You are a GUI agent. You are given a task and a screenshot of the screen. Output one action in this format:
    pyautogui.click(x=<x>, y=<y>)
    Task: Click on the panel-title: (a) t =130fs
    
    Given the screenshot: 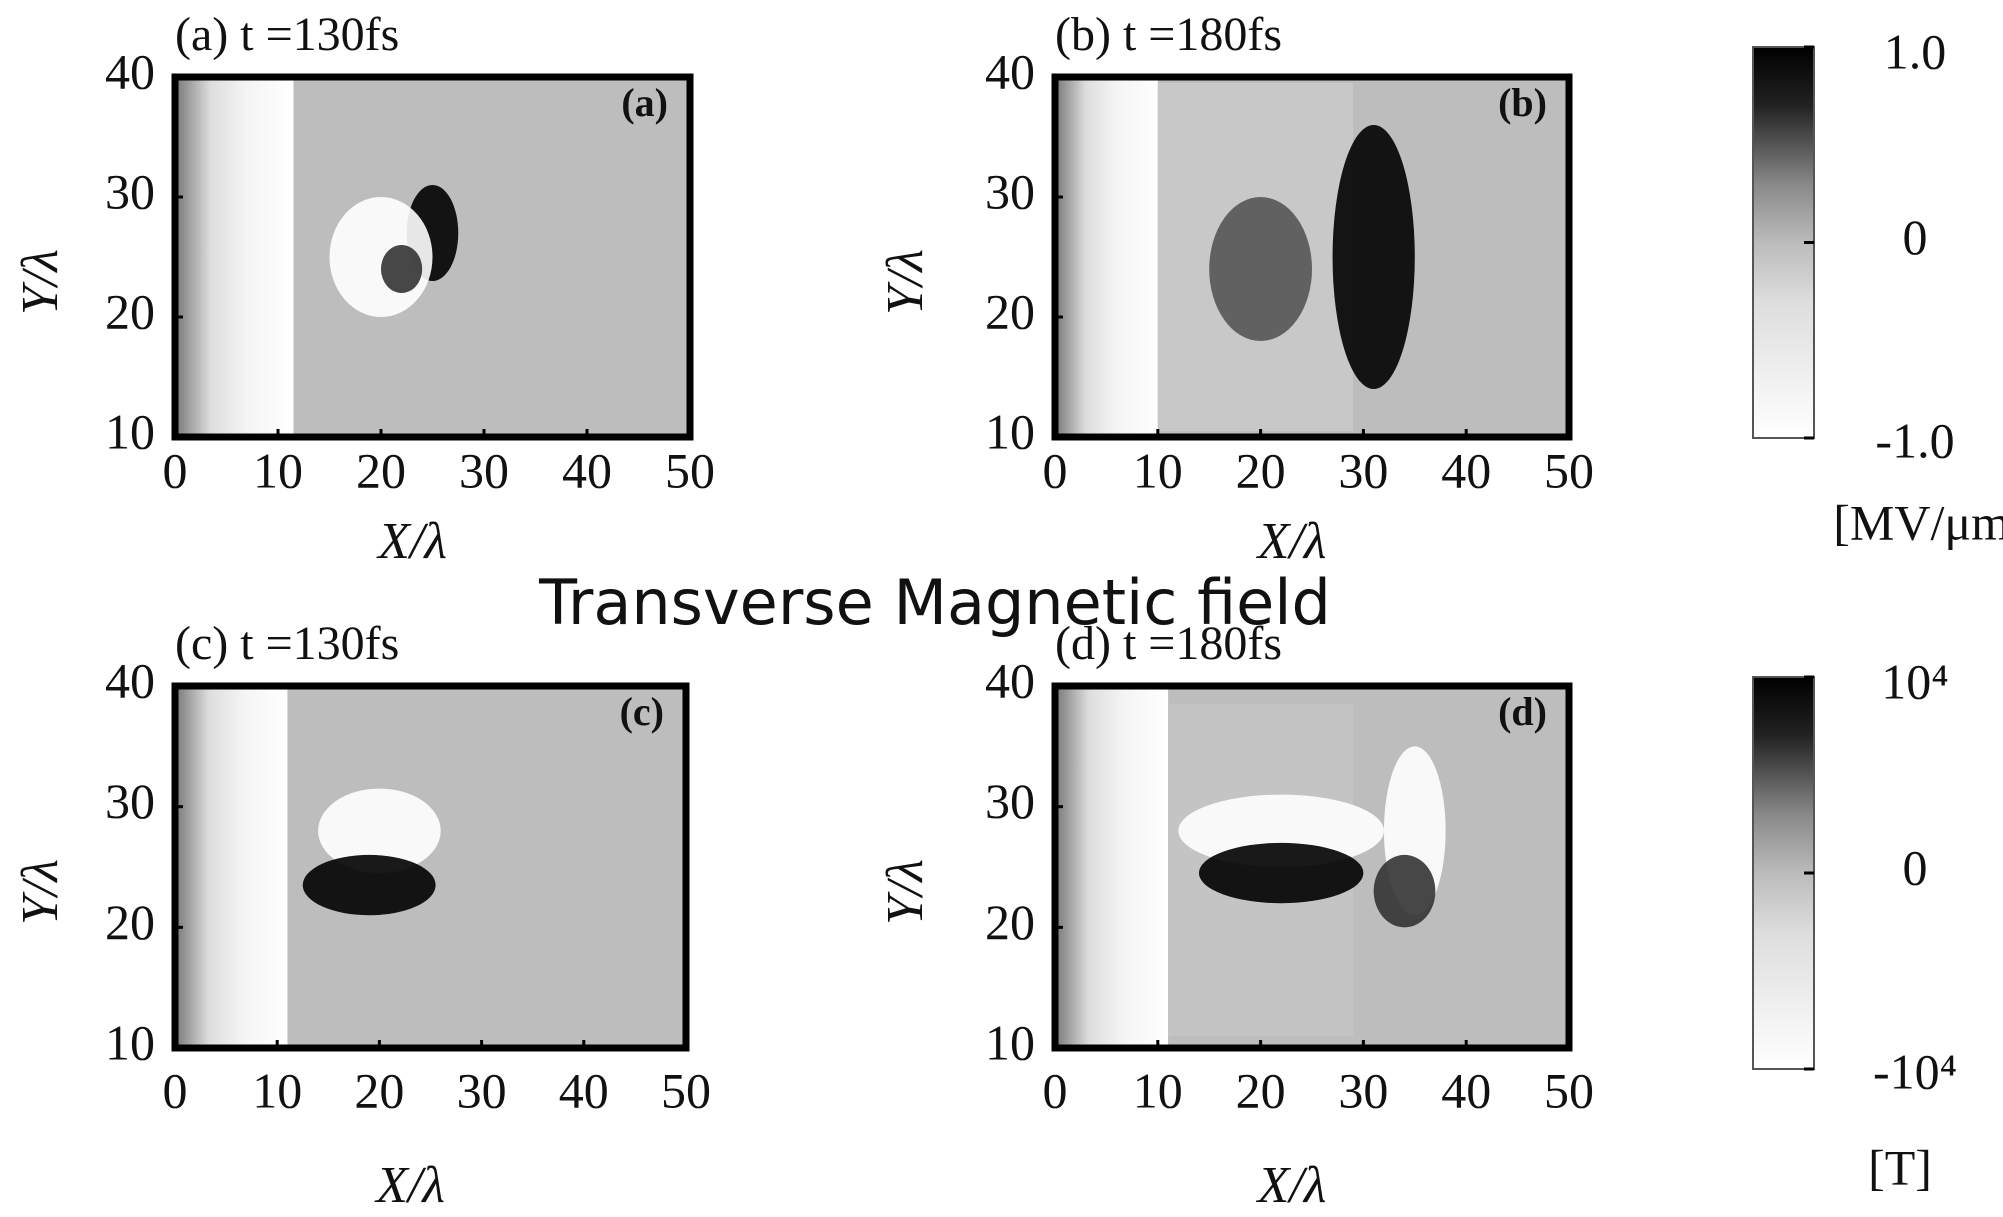 What is the action you would take?
    pyautogui.click(x=287, y=34)
    